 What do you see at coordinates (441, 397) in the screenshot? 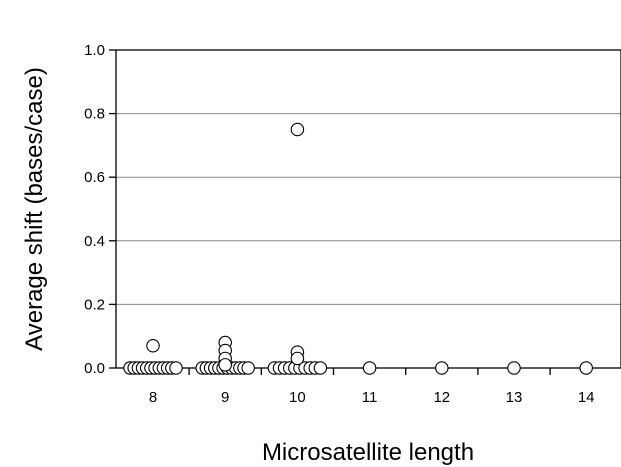
I see `x-tick-label: 12` at bounding box center [441, 397].